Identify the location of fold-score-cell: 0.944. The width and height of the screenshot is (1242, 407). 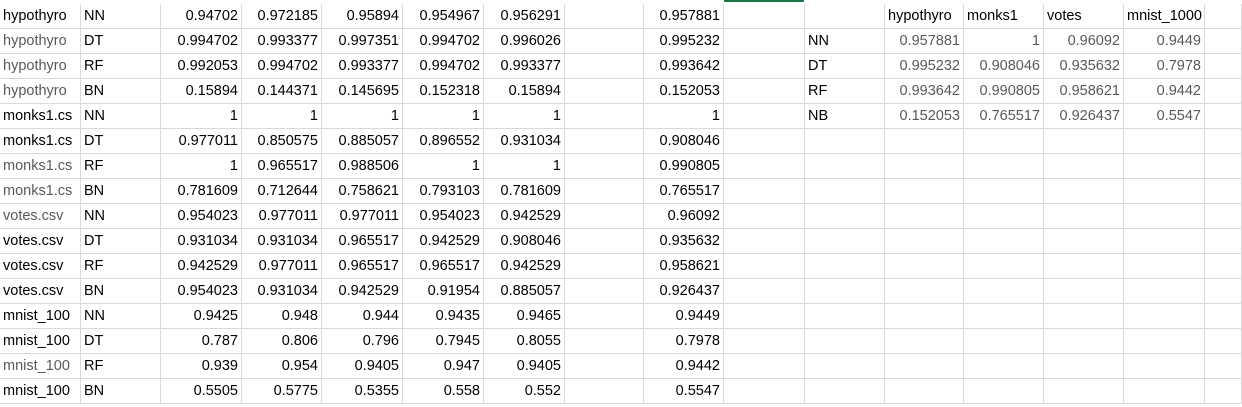
(362, 316).